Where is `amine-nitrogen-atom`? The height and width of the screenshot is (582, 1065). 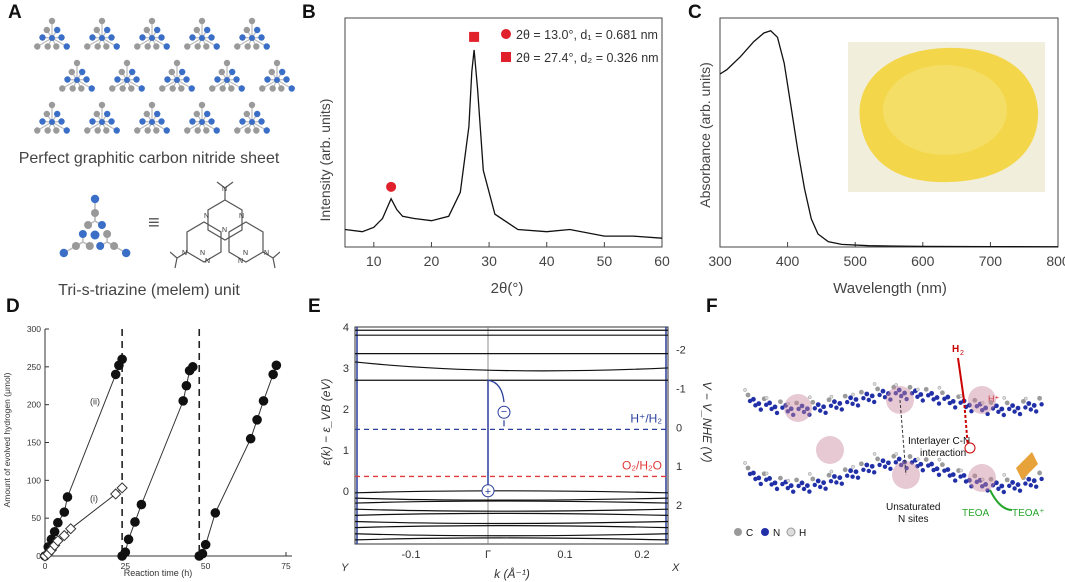 amine-nitrogen-atom is located at coordinates (64, 253).